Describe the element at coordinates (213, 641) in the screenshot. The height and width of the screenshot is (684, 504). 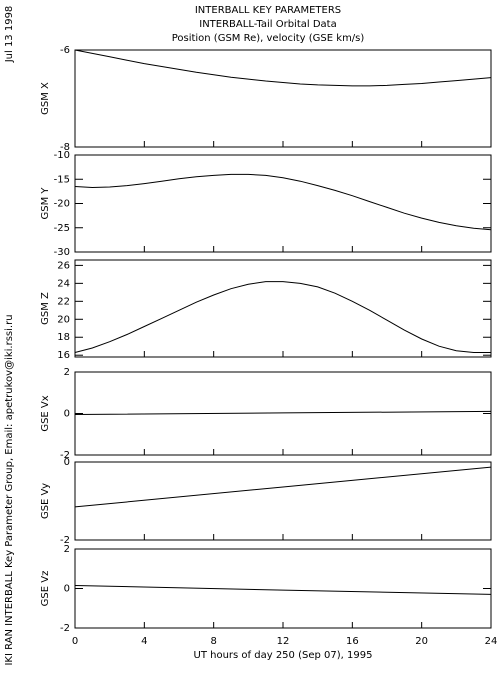
I see `x-tick-label: 8` at that location.